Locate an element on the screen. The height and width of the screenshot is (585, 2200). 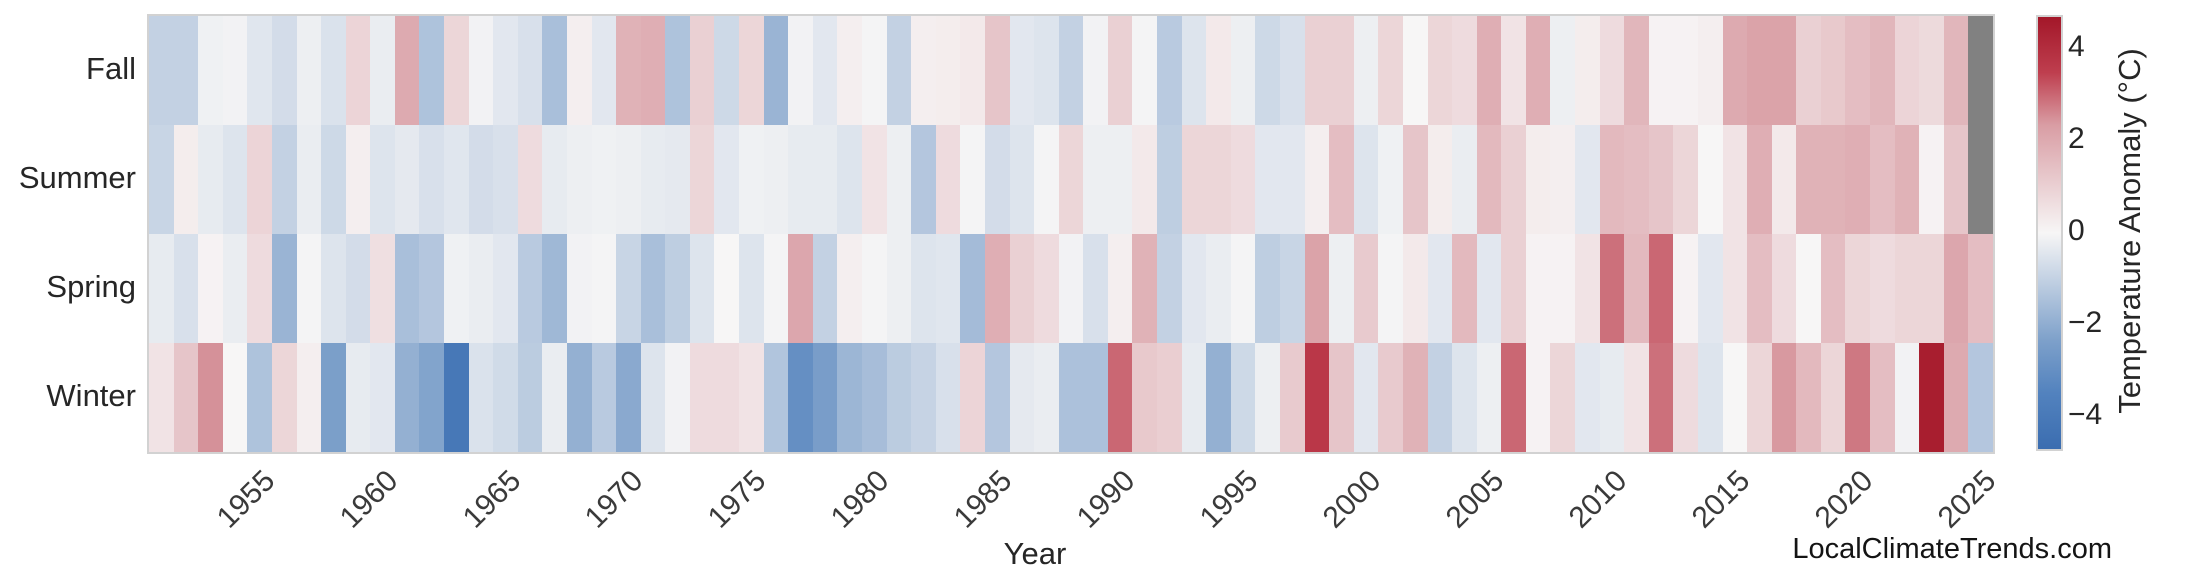
colorbar-tick-label: −2 is located at coordinates (2085, 322).